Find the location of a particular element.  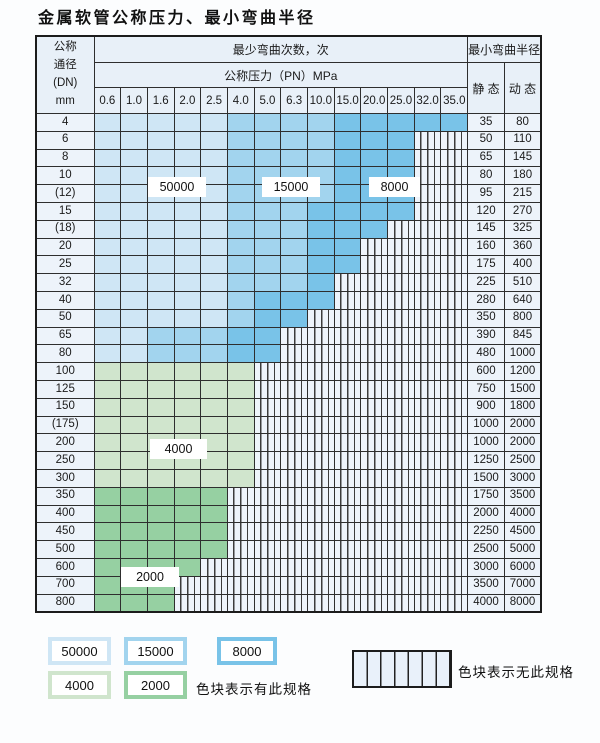

pressure-tick: 6.3 is located at coordinates (294, 100).